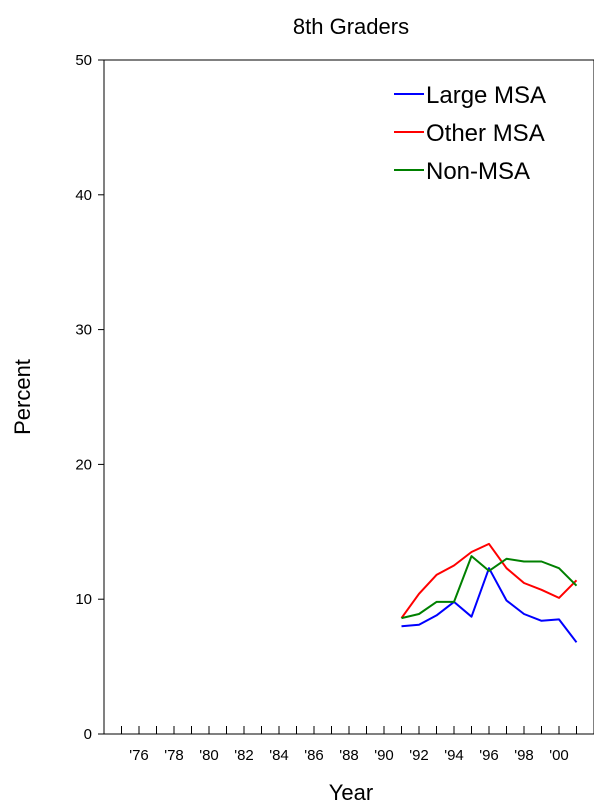 This screenshot has height=806, width=594. What do you see at coordinates (384, 755) in the screenshot?
I see `x-tick-label: '90` at bounding box center [384, 755].